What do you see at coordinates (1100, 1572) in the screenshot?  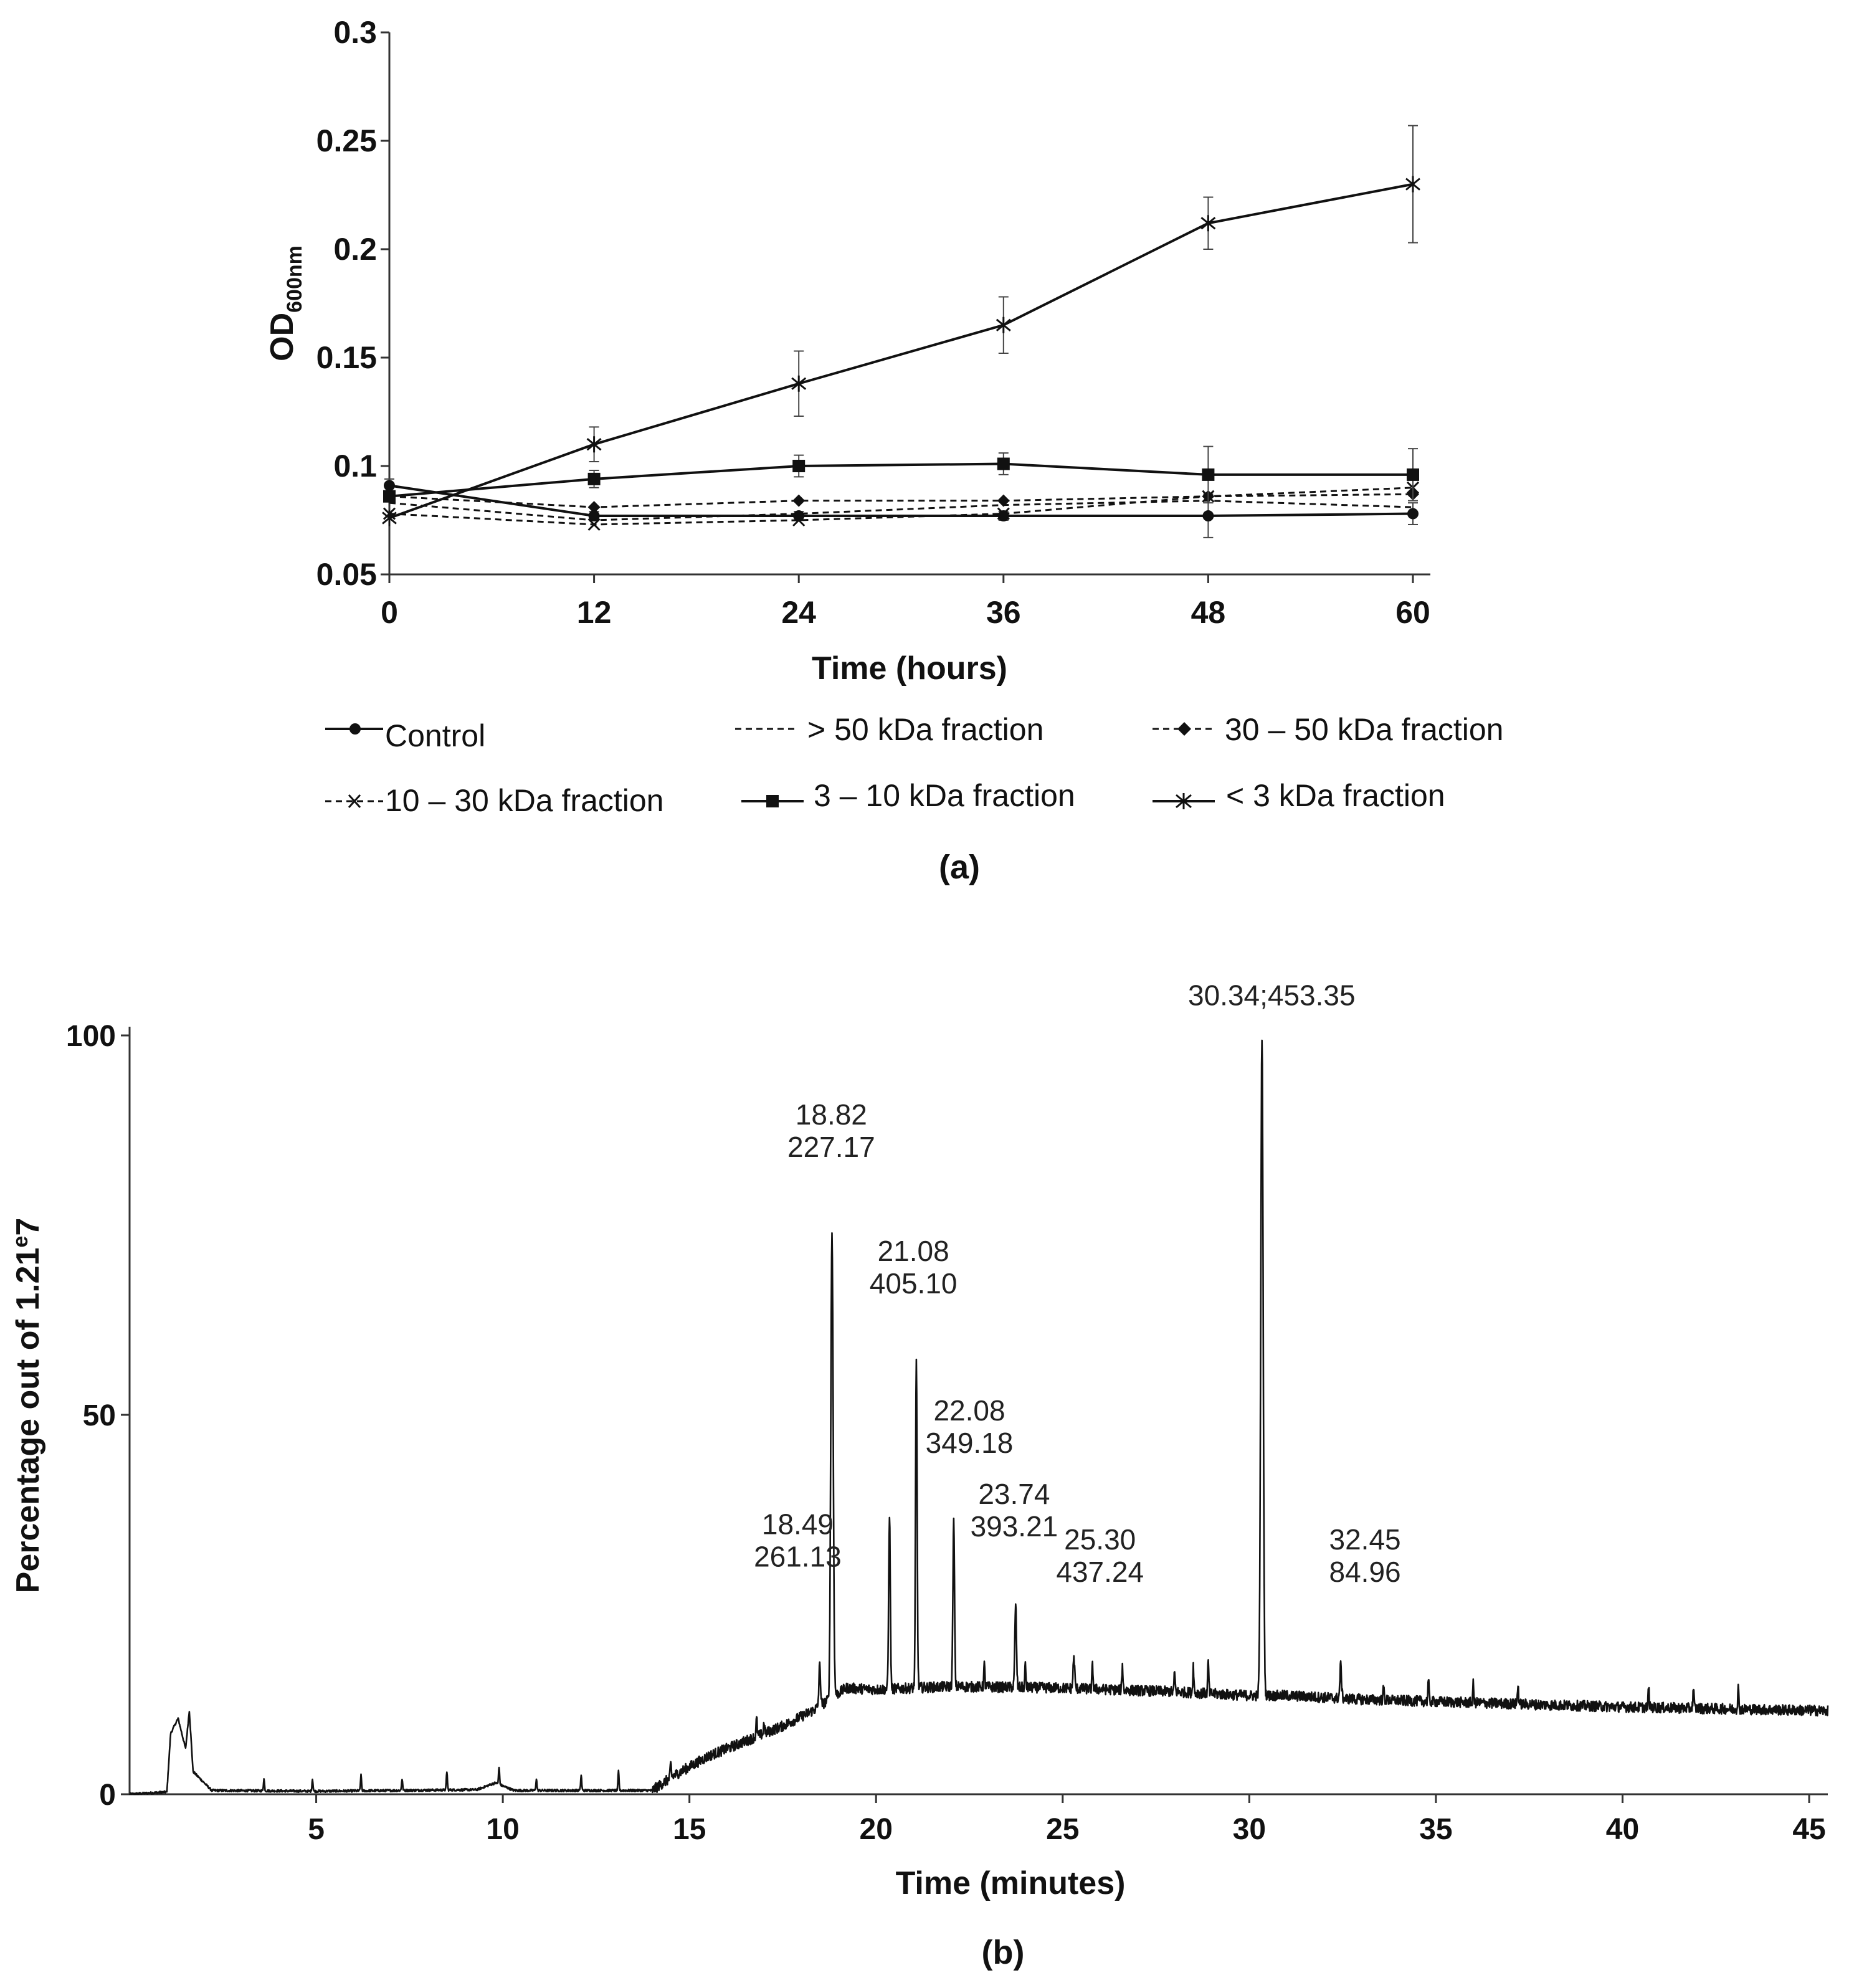 I see `peak-label-mz: 437.24` at bounding box center [1100, 1572].